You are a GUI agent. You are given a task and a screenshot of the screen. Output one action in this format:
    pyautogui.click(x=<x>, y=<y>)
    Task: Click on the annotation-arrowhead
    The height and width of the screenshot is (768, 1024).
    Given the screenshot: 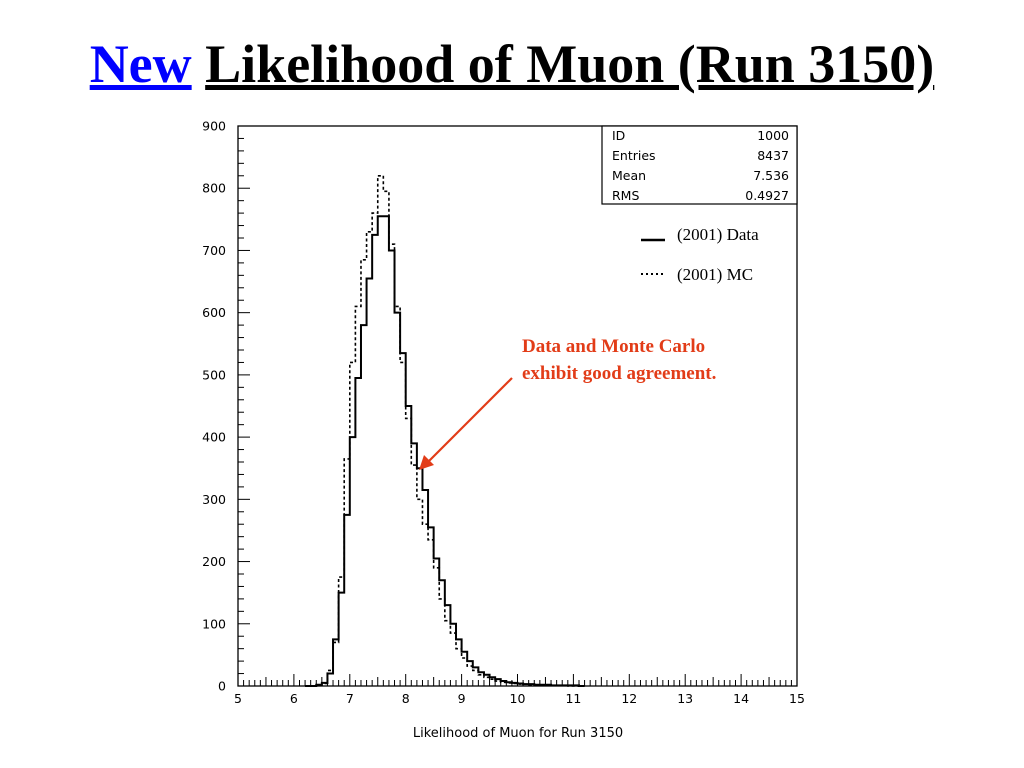 What is the action you would take?
    pyautogui.click(x=426, y=462)
    